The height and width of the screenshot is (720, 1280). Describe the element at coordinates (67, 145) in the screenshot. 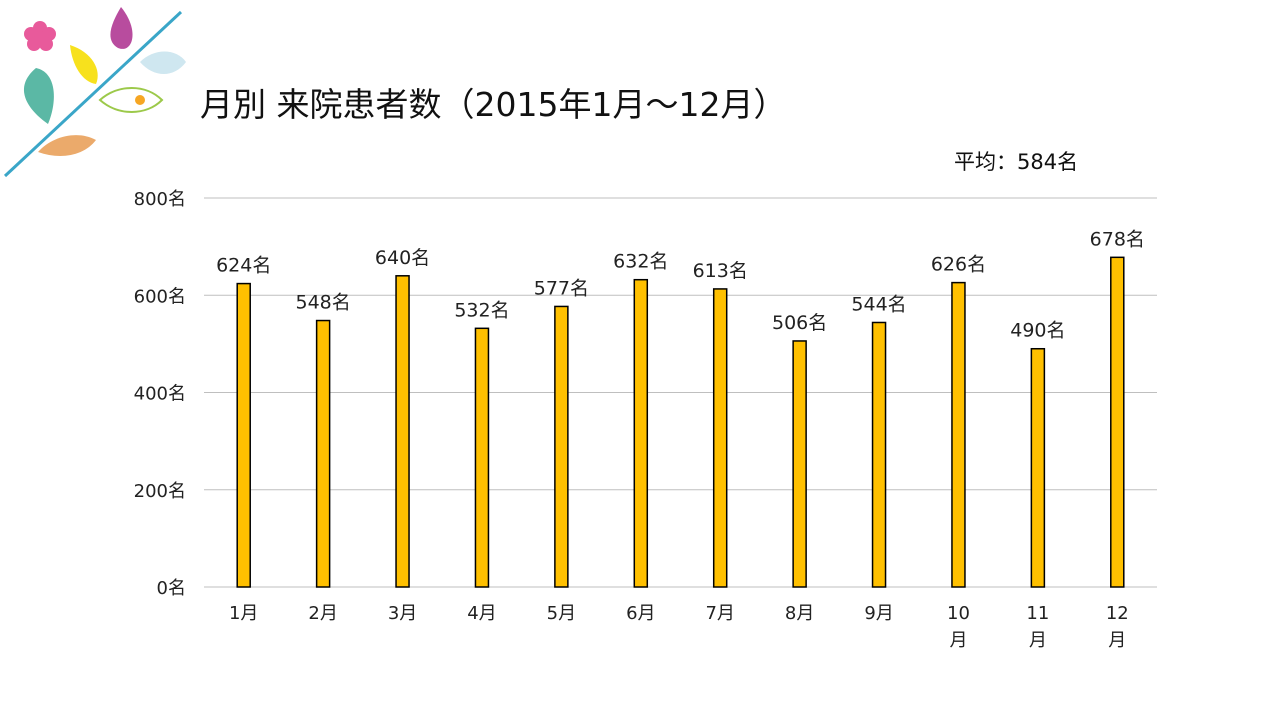

I see `orange-leaf-icon` at that location.